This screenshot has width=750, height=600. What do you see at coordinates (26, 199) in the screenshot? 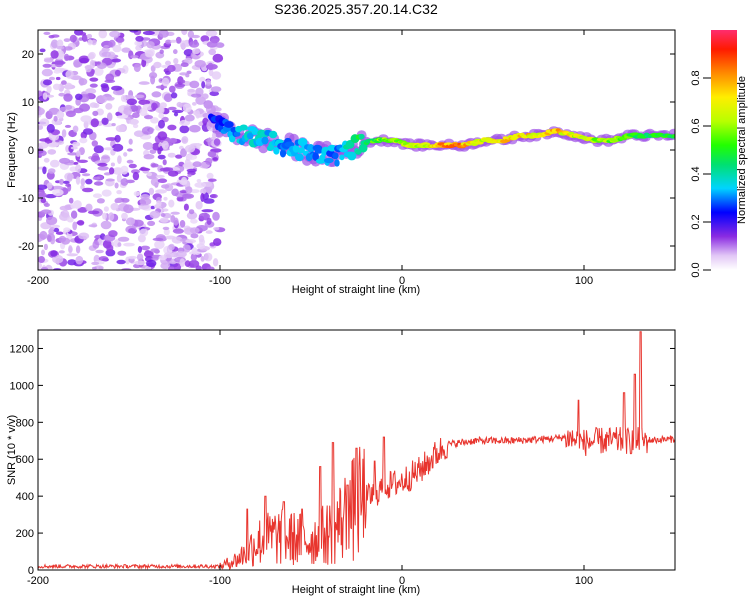
I see `spectrogram-y-tick-label: -10` at bounding box center [26, 199].